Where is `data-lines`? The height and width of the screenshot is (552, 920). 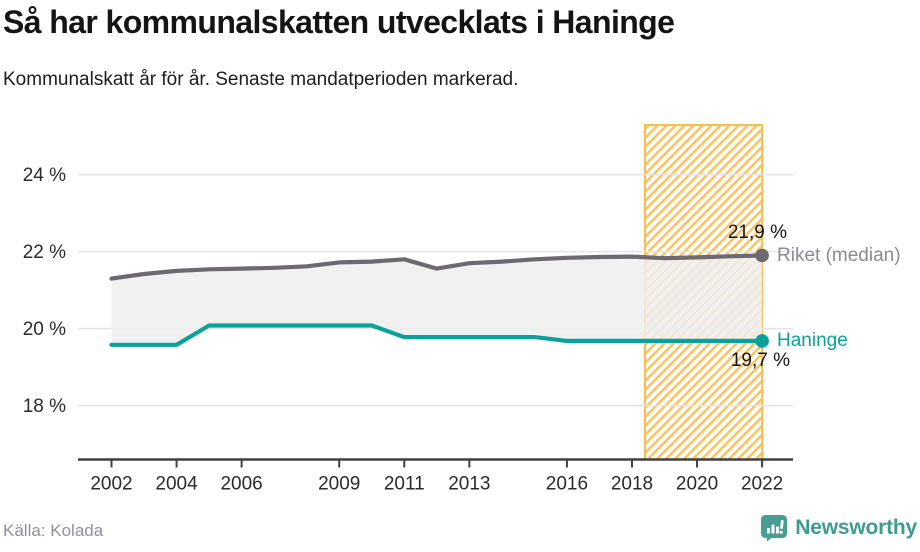
data-lines is located at coordinates (439, 298).